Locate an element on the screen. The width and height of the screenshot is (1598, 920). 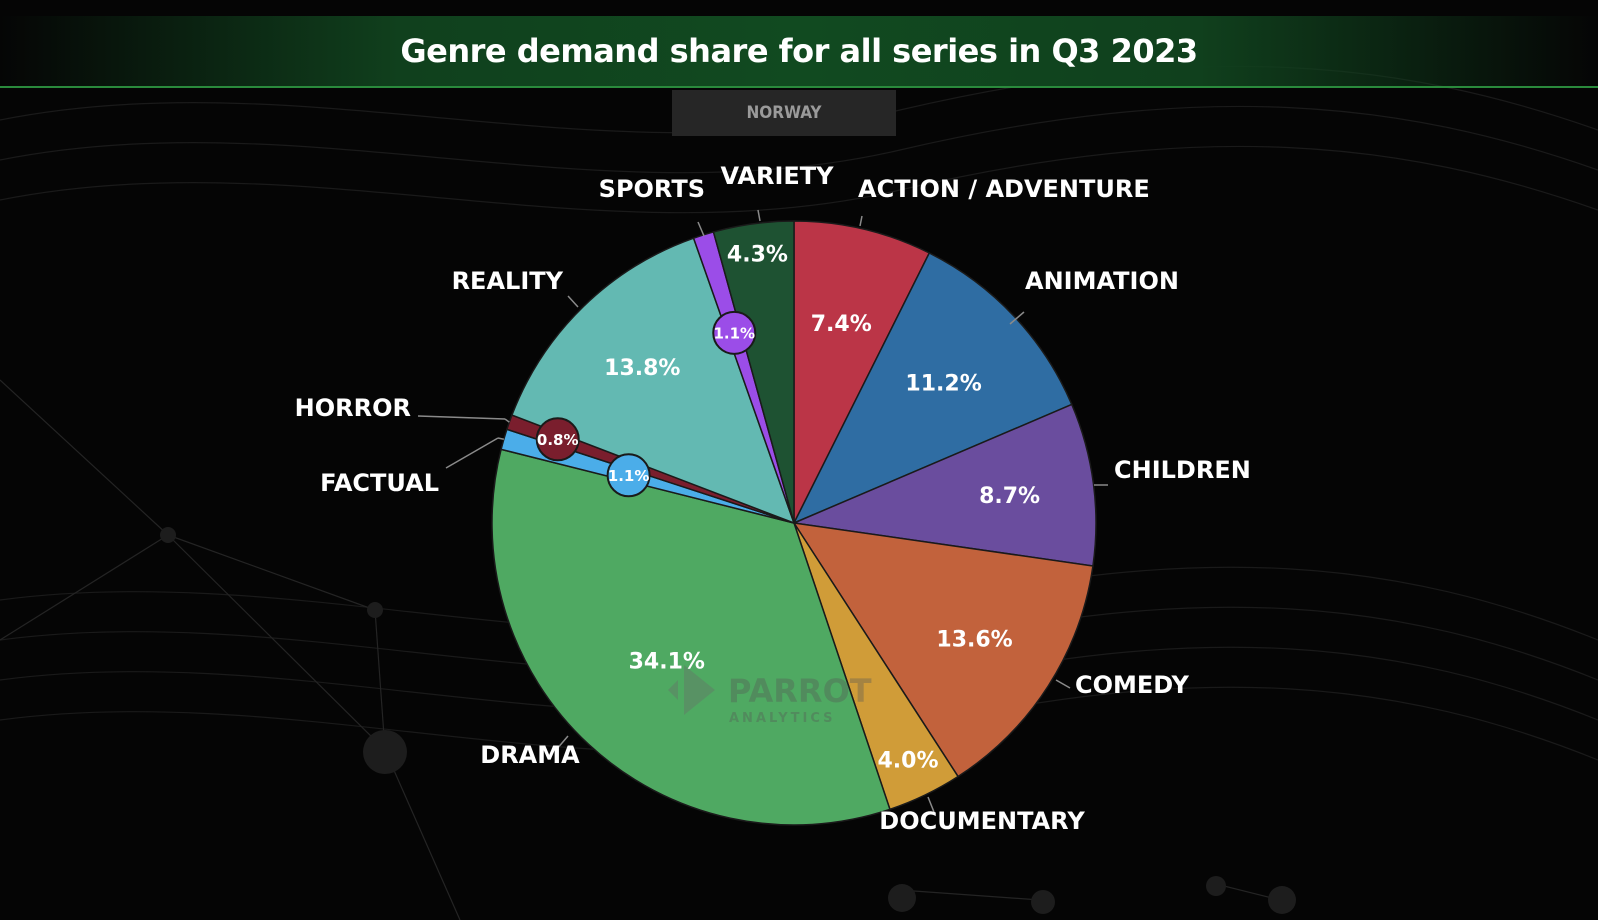
value-label-animation: 11.2% is located at coordinates (943, 383).